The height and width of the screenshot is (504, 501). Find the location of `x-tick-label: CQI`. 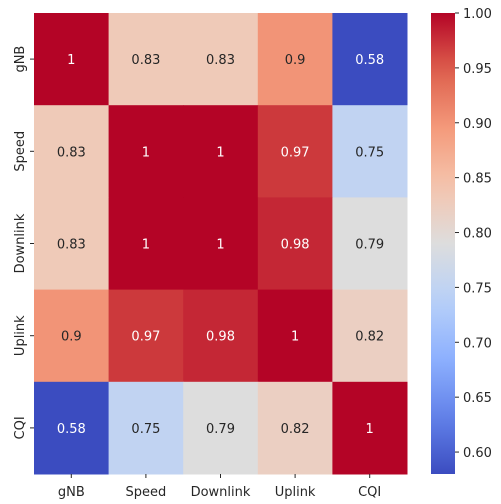

x-tick-label: CQI is located at coordinates (369, 492).